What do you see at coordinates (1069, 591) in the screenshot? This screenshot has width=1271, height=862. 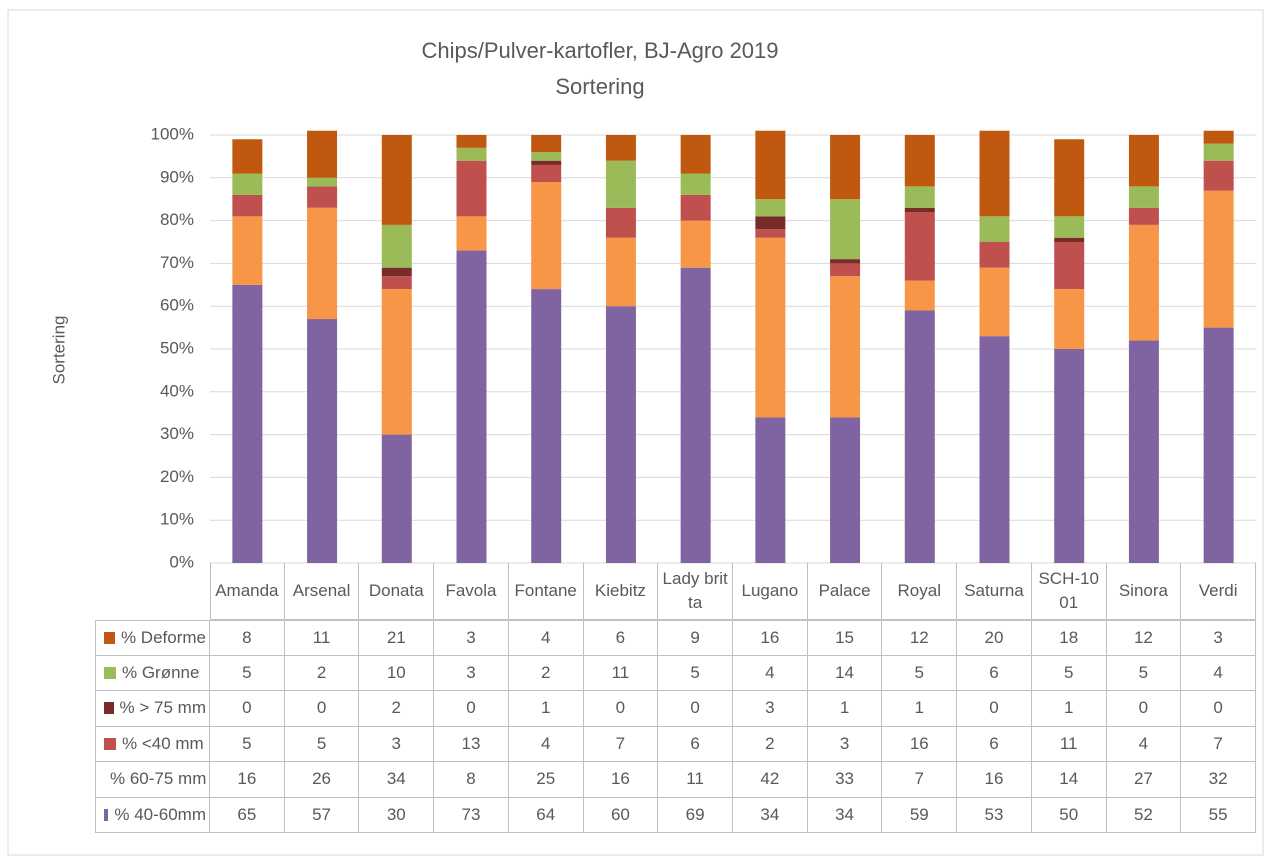 I see `category-label: SCH-1001` at bounding box center [1069, 591].